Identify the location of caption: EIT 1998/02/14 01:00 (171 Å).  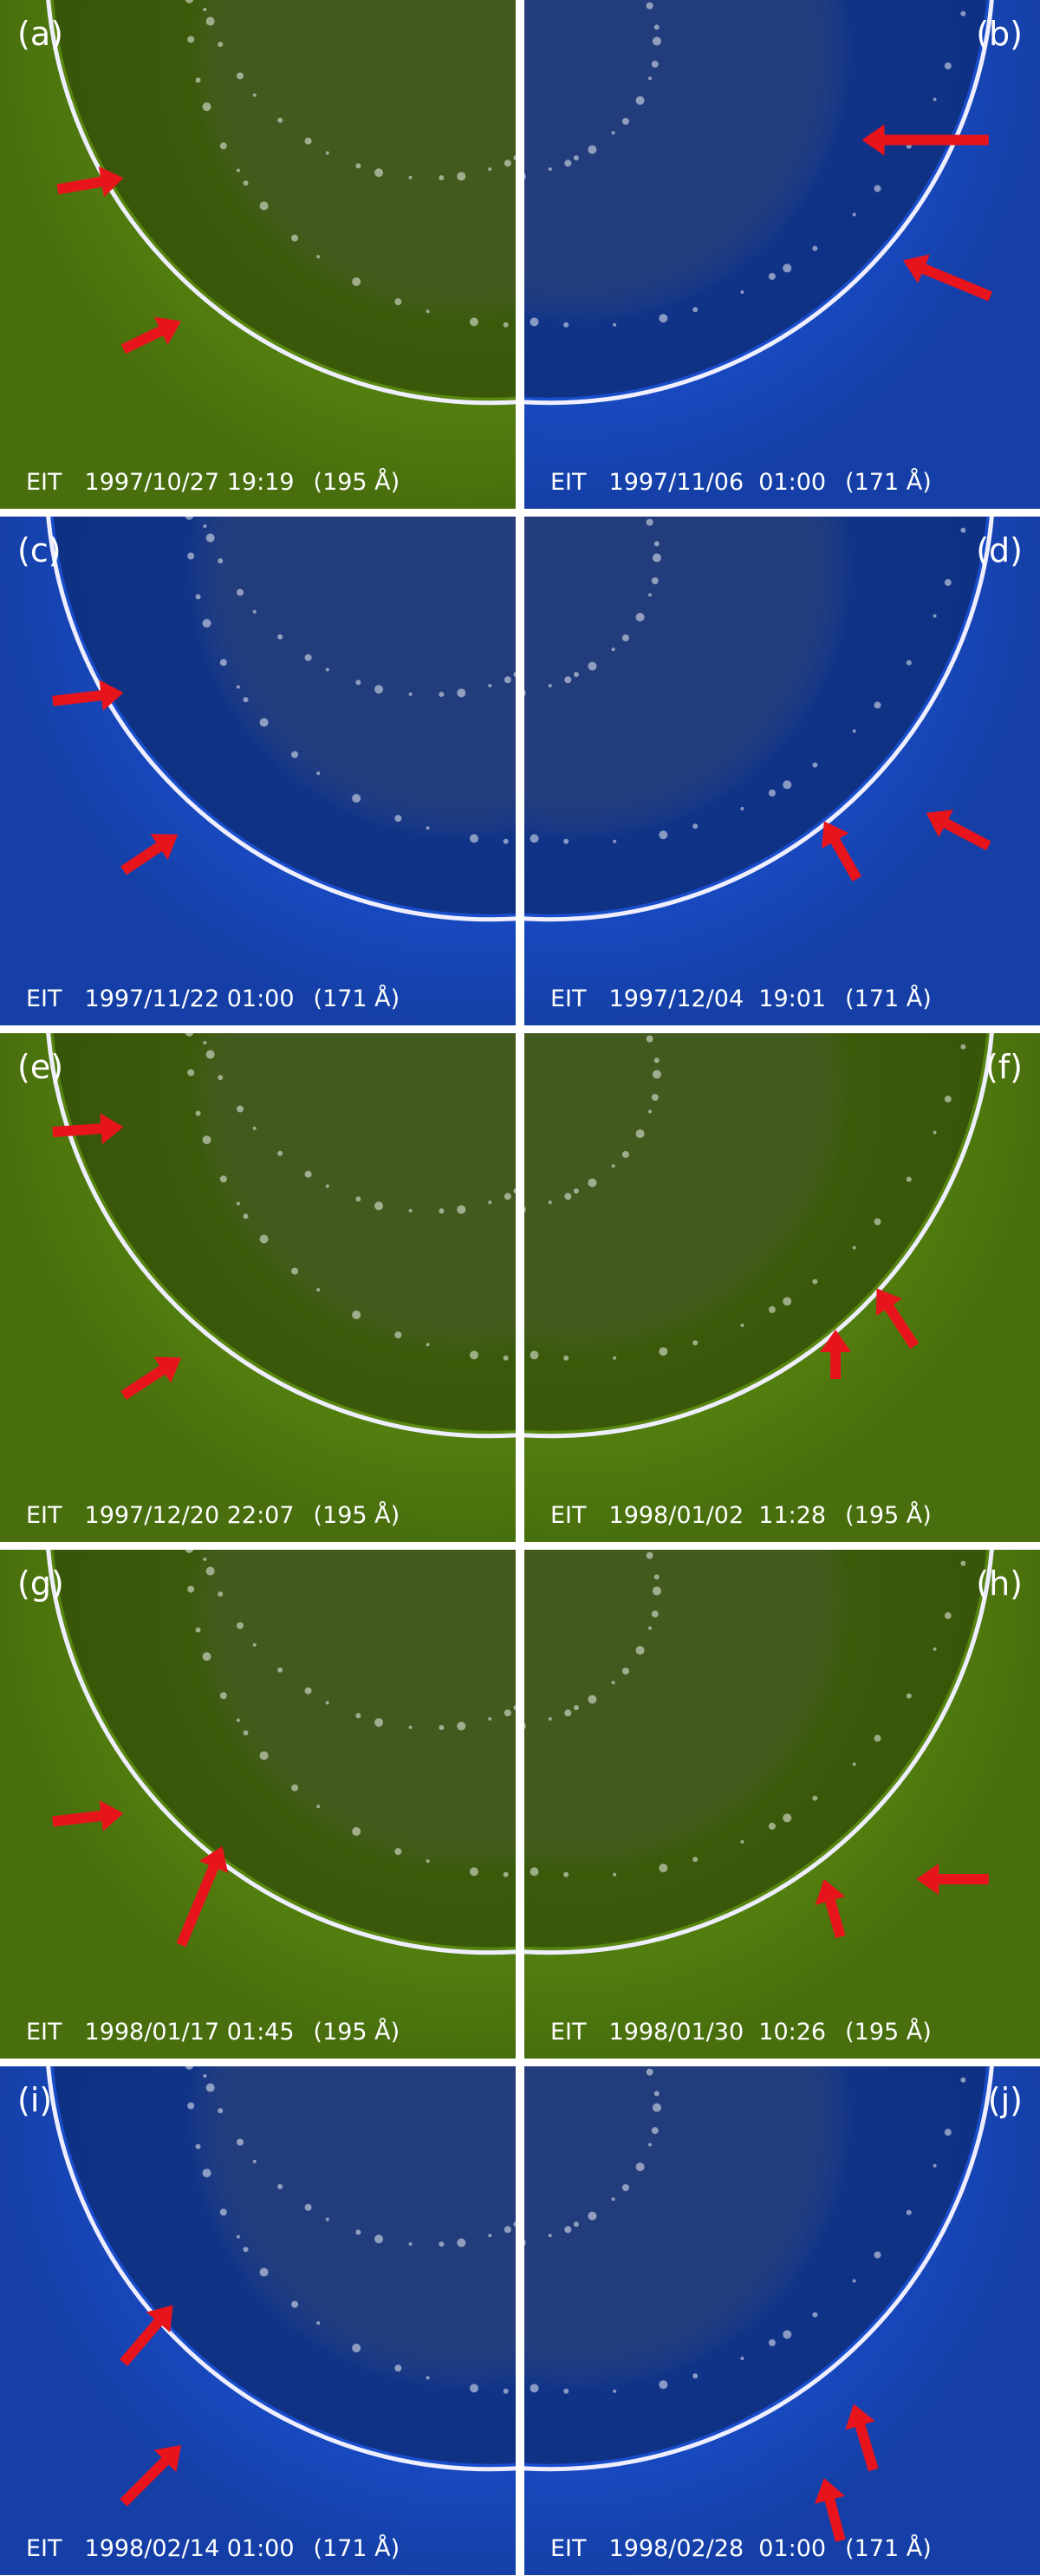
(213, 2548).